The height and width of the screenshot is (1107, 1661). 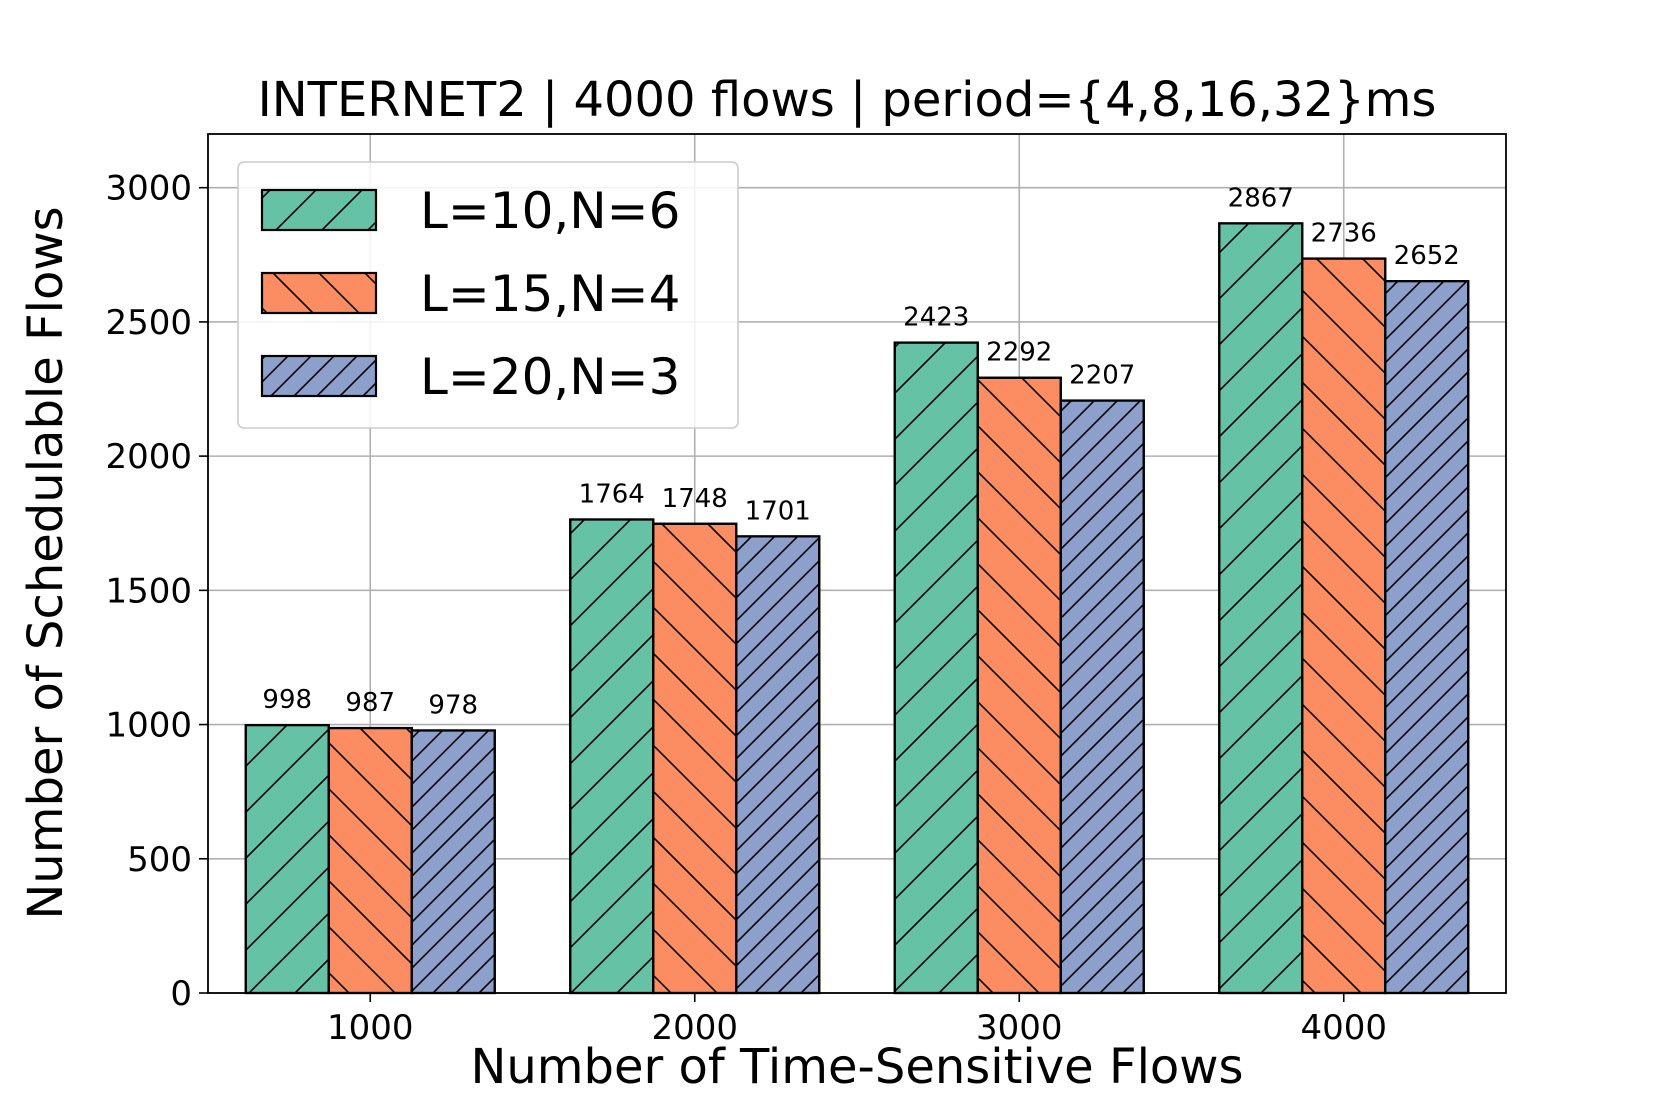 I want to click on y-tick-label: 3000, so click(x=148, y=189).